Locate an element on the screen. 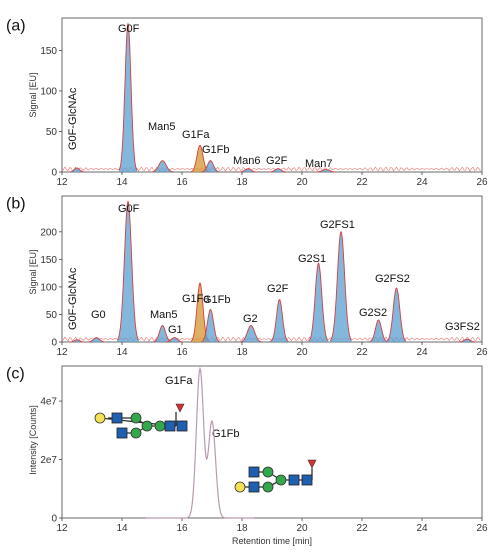 Image resolution: width=500 pixels, height=552 pixels. peak-label-man6: Man6 is located at coordinates (247, 161).